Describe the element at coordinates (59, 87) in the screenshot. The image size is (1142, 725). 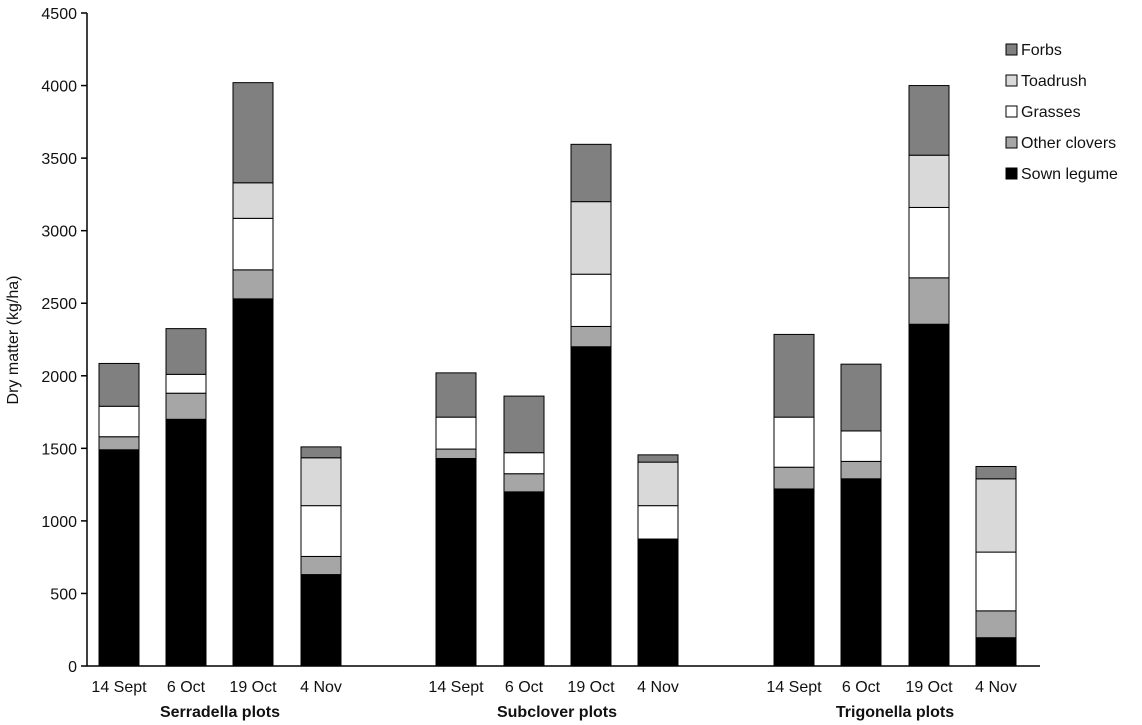
I see `y-tick-label: 4000` at that location.